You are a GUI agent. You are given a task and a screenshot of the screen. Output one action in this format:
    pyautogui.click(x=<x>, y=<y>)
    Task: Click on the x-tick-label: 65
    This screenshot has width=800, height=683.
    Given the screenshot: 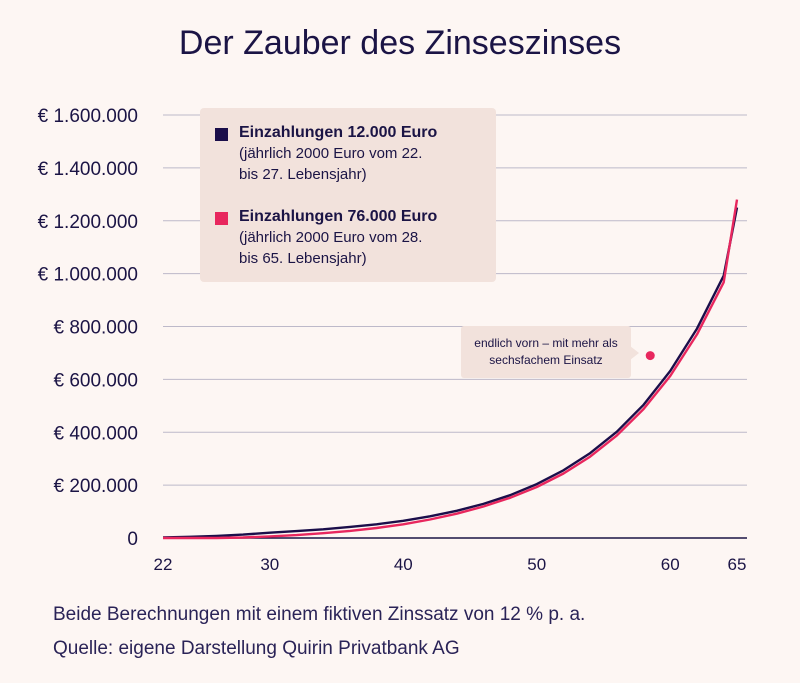 What is the action you would take?
    pyautogui.click(x=737, y=564)
    